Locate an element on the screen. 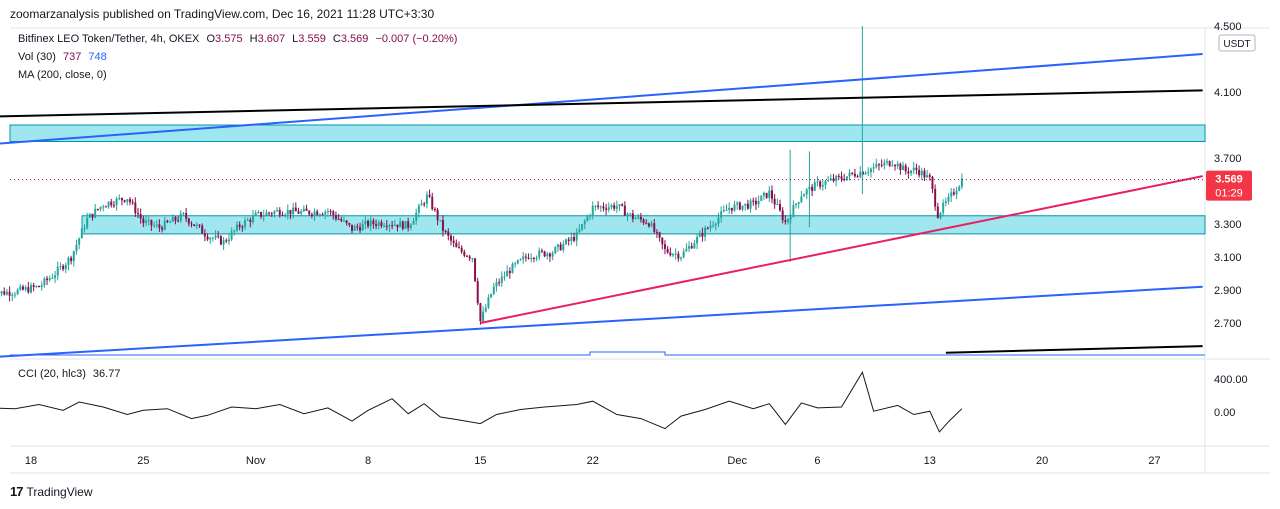  tradingview-logo-icon: 17 is located at coordinates (17, 491).